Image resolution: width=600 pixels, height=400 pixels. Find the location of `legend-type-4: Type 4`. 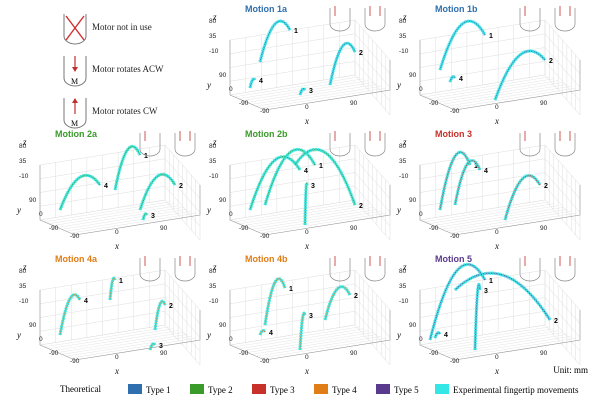

legend-type-4: Type 4 is located at coordinates (335, 389).